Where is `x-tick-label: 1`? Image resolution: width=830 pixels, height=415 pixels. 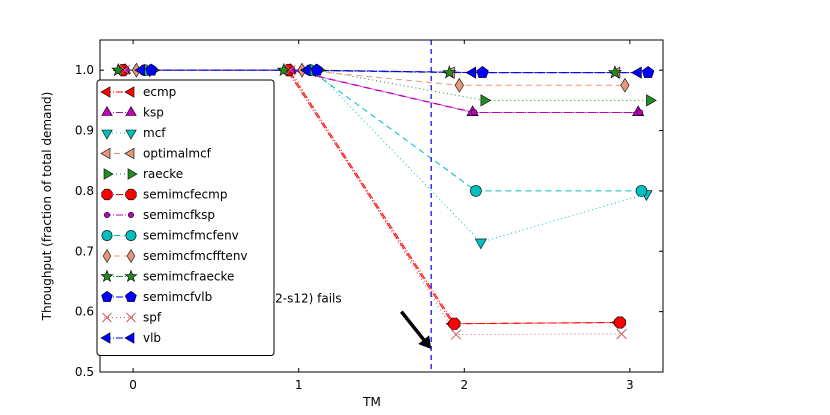
x-tick-label: 1 is located at coordinates (299, 385).